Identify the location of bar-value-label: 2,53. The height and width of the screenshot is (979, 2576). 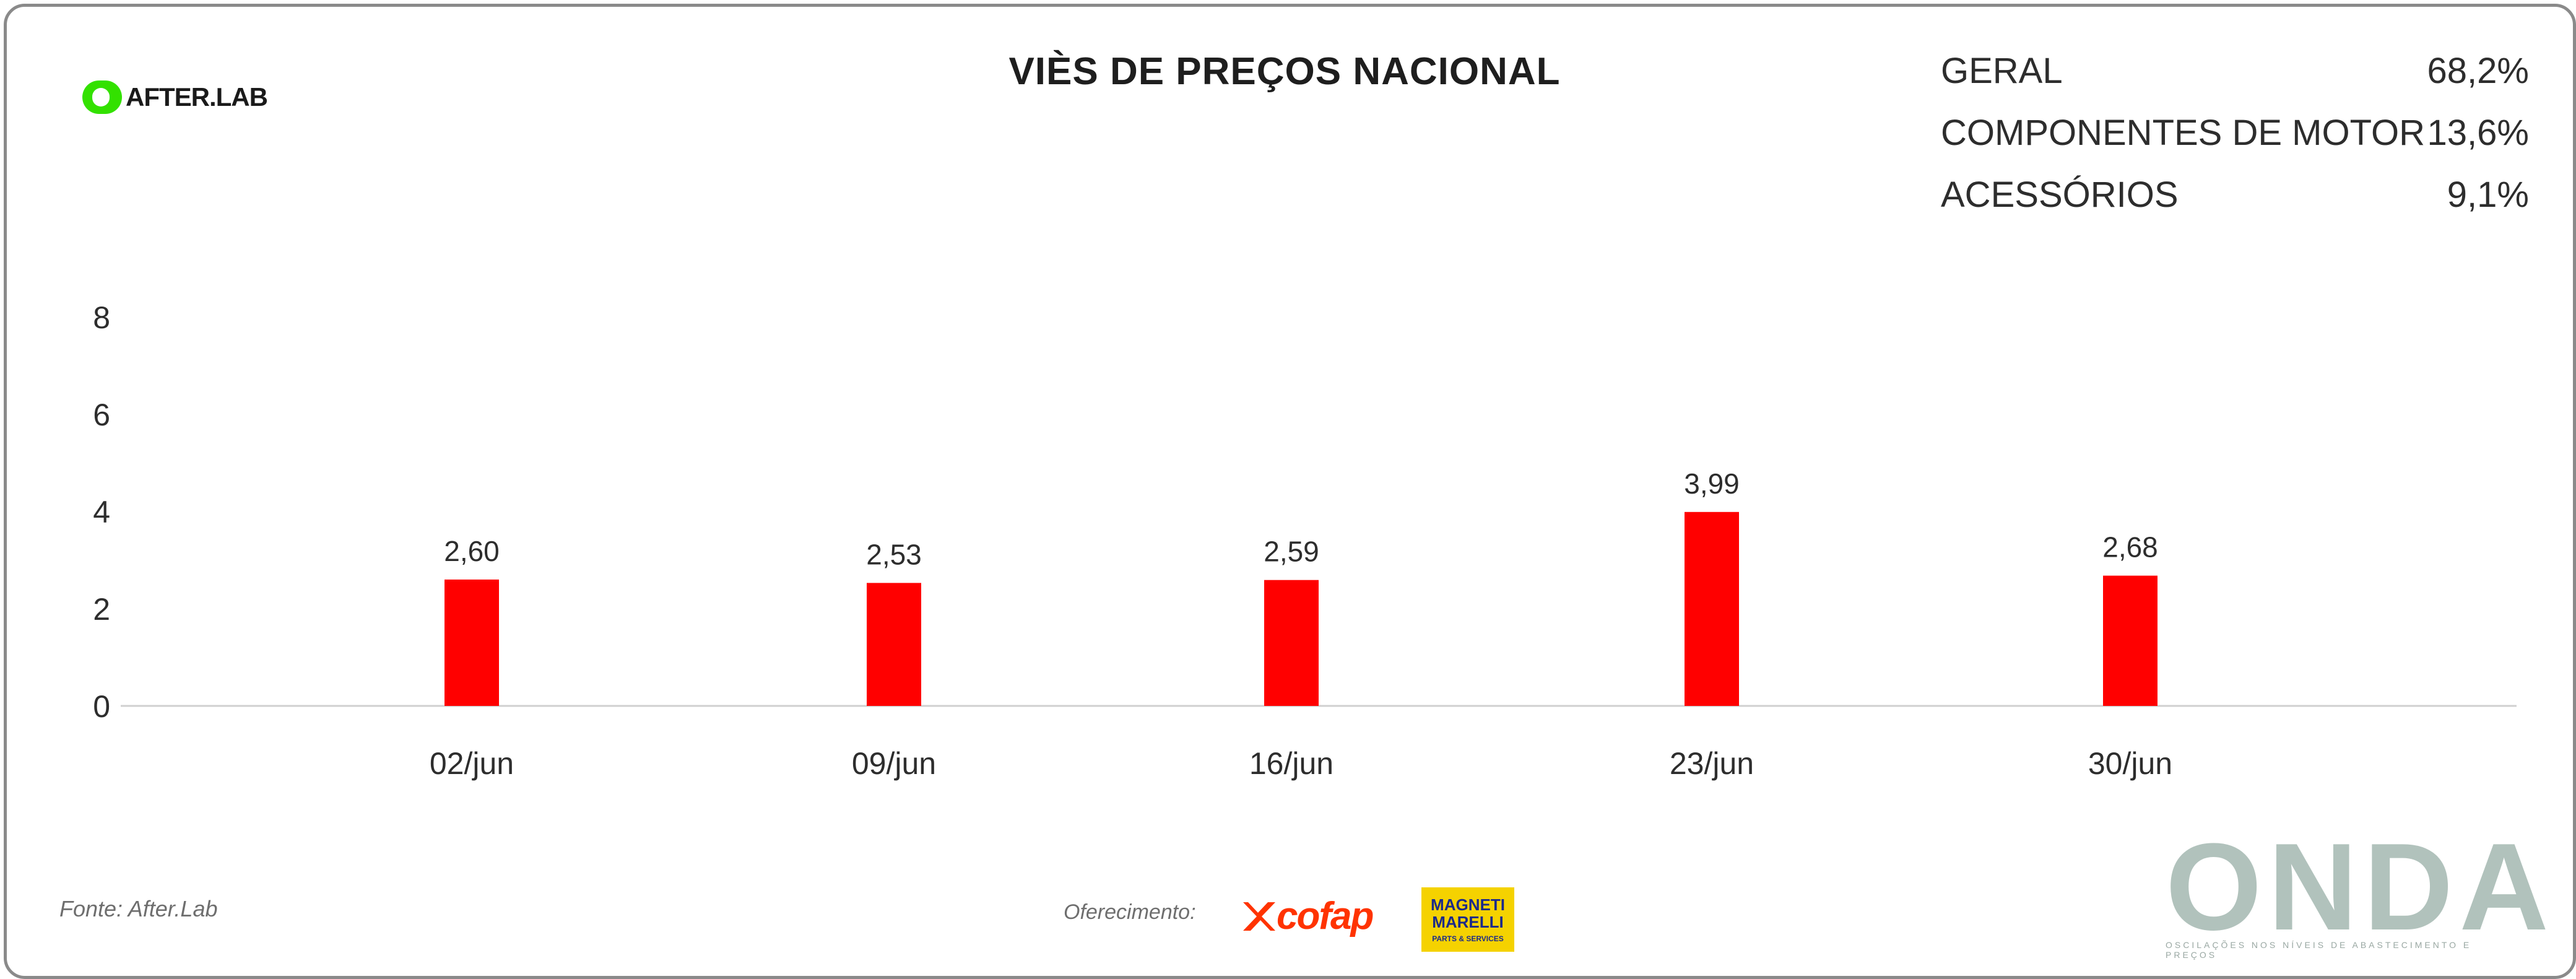
(894, 554).